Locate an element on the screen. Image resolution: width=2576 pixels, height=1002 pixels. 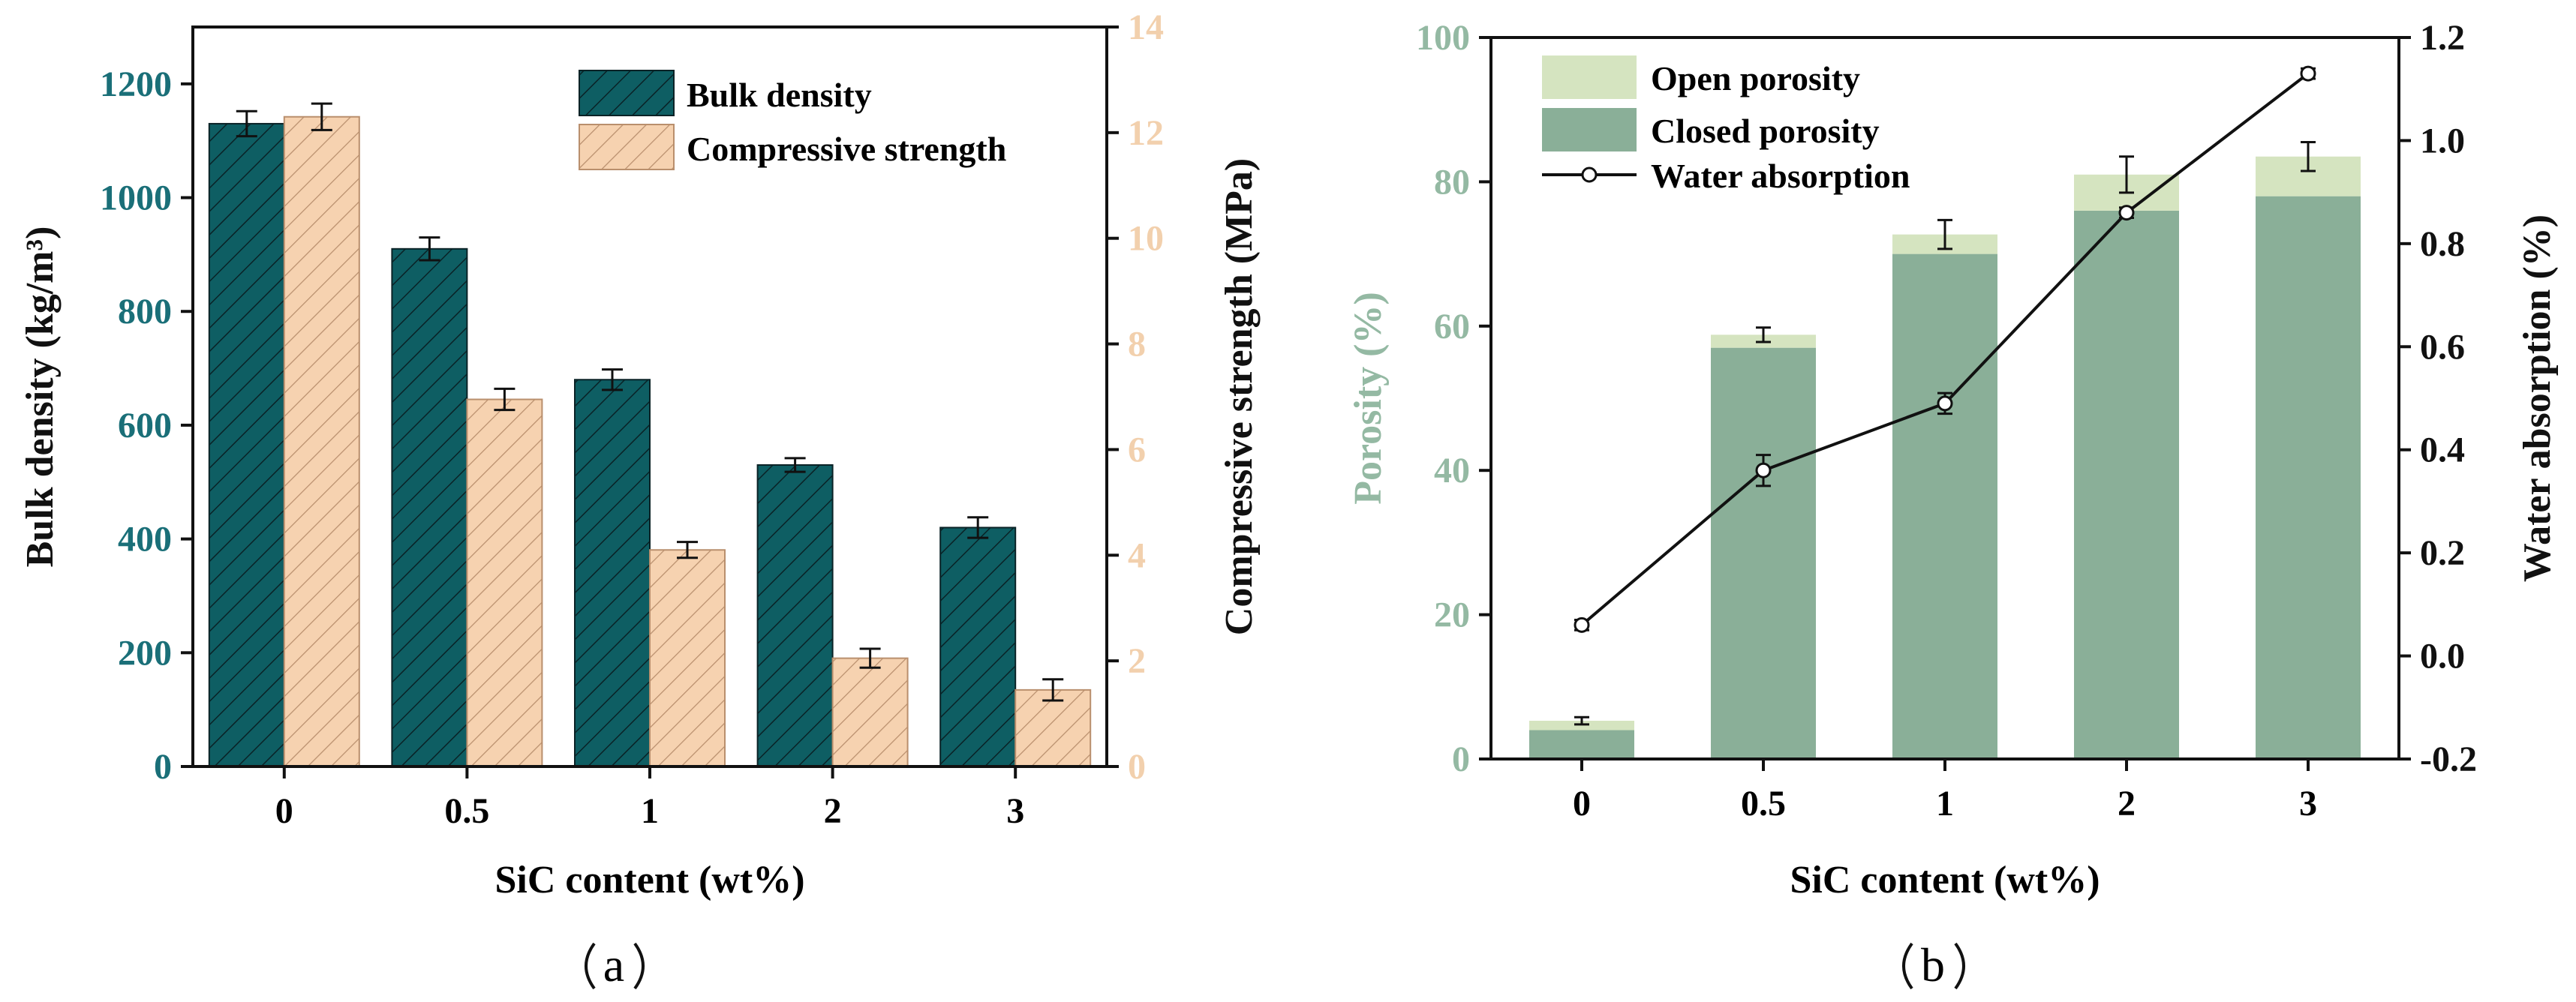
y-right-tick-label-a: 0 is located at coordinates (1137, 767).